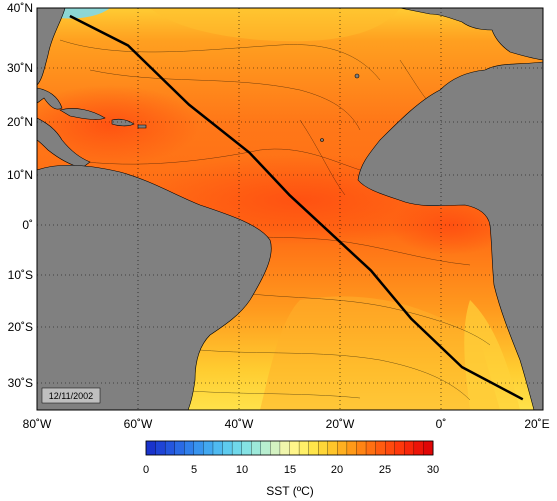 This screenshot has width=557, height=501. I want to click on land-cape-verde, so click(322, 140).